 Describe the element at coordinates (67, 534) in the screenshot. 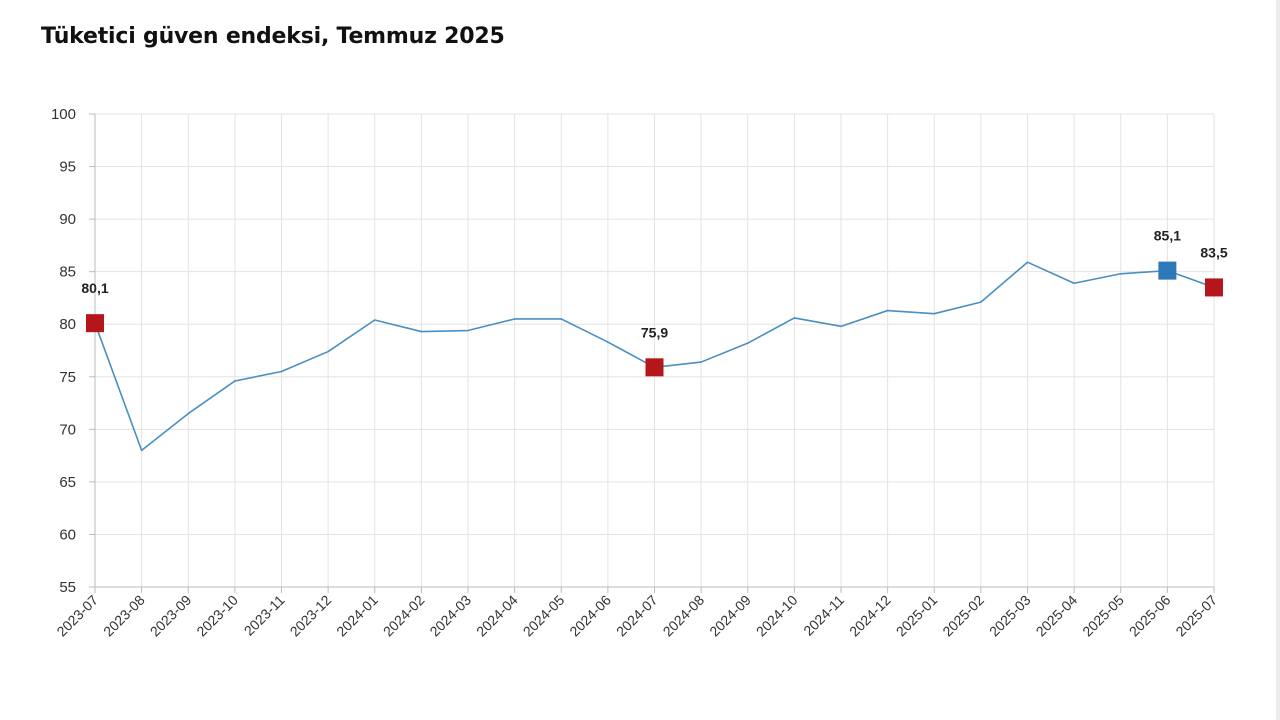

I see `y-tick-label: 60` at that location.